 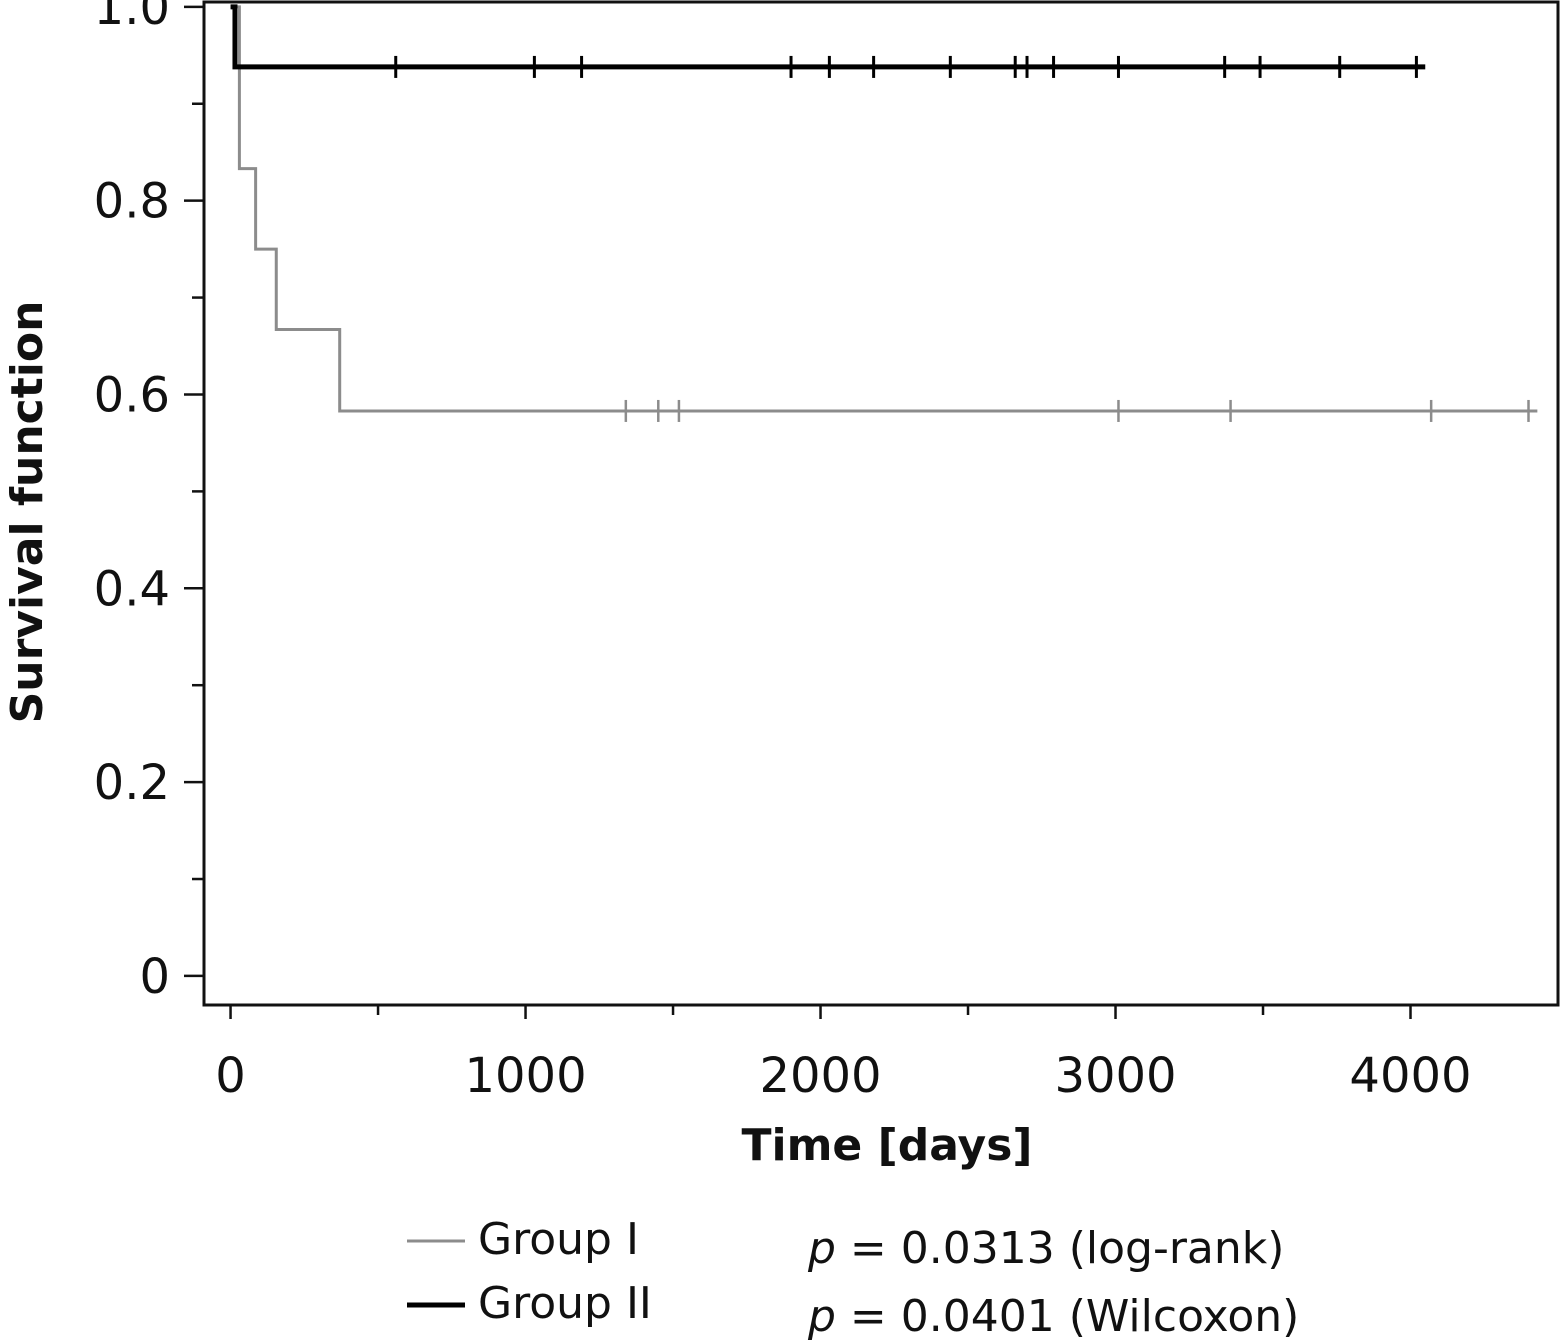 What do you see at coordinates (154, 977) in the screenshot?
I see `y-tick-label: 0` at bounding box center [154, 977].